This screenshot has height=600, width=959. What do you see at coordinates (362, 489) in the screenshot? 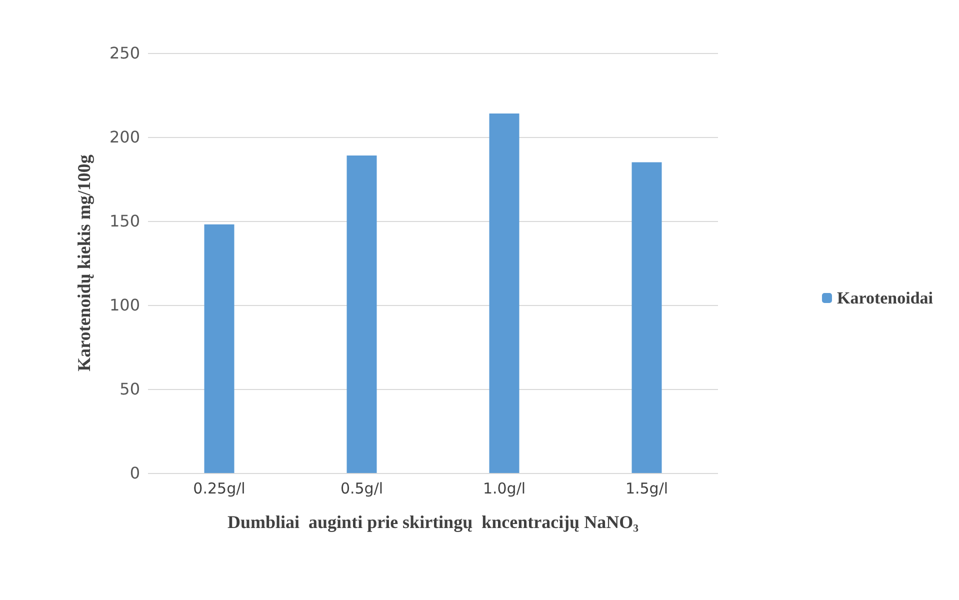
I see `x-tick-label: 0.5g/l` at bounding box center [362, 489].